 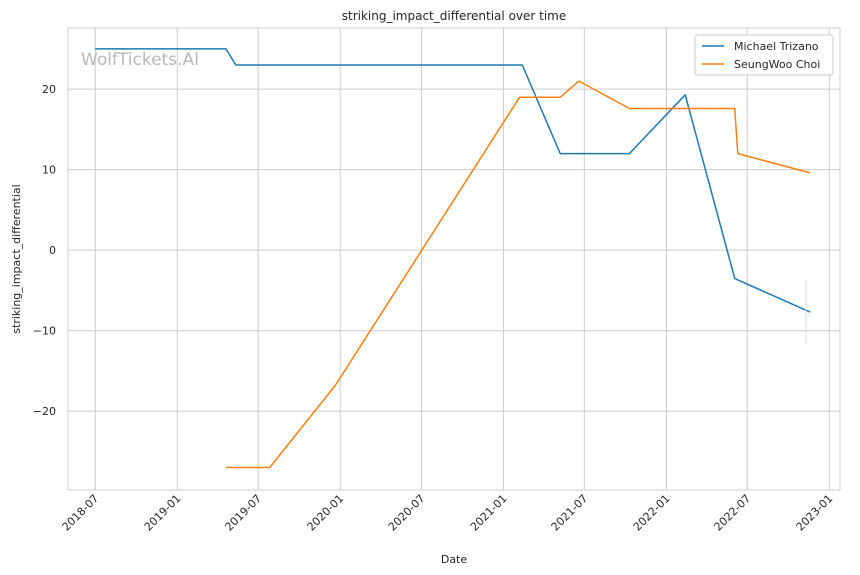 What do you see at coordinates (244, 513) in the screenshot?
I see `x-tick-label: 2019-07` at bounding box center [244, 513].